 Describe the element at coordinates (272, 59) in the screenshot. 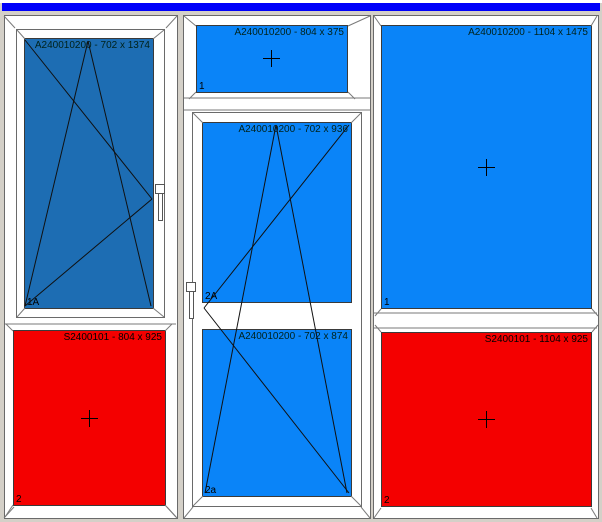

I see `glass-pane-middle-top: A240010200 - 804 x 375 1` at that location.